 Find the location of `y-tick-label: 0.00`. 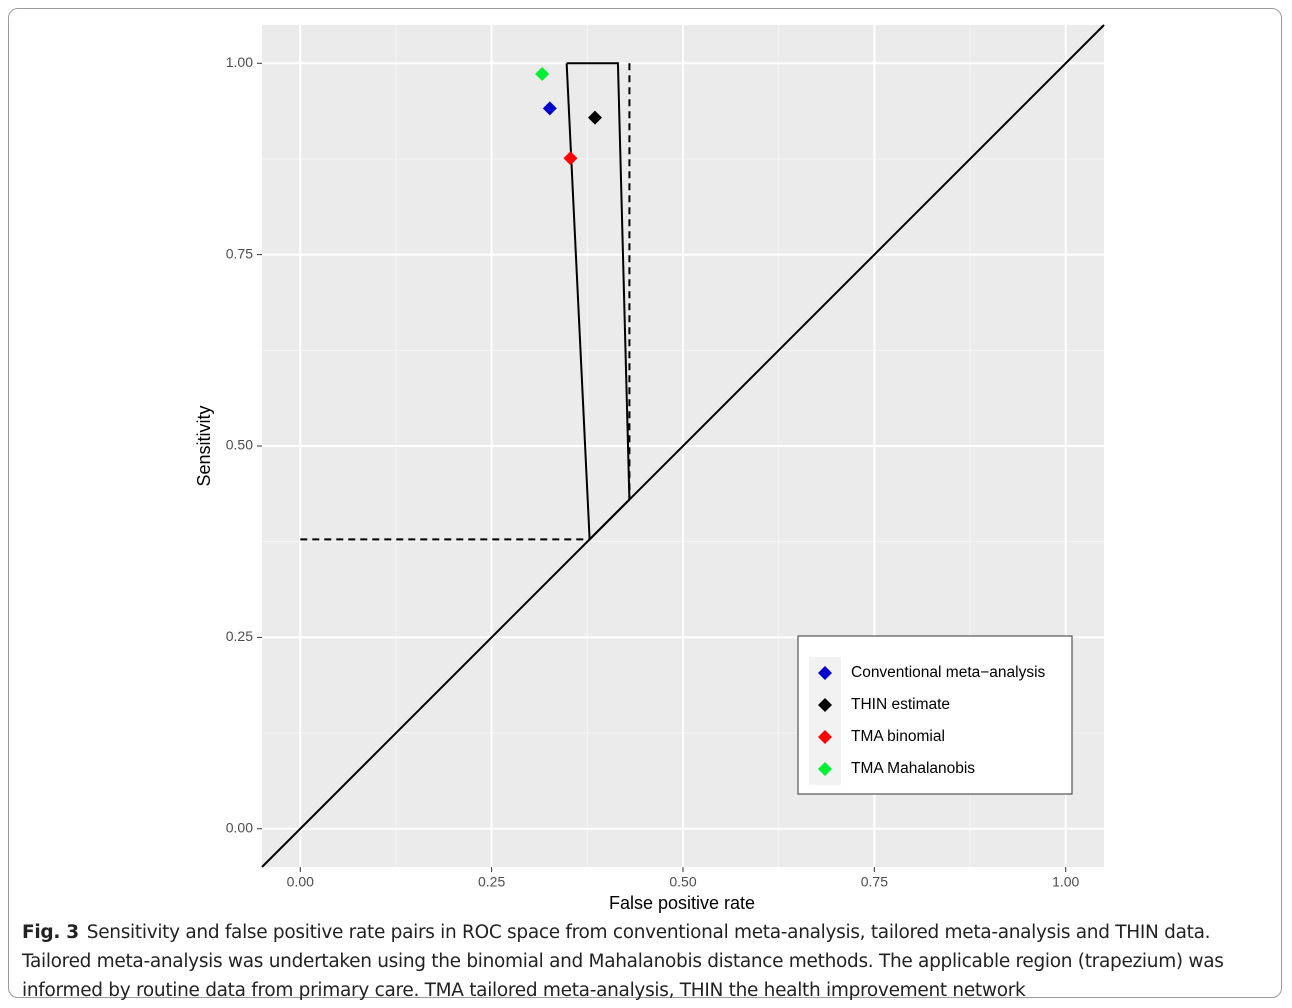

y-tick-label: 0.00 is located at coordinates (239, 827).